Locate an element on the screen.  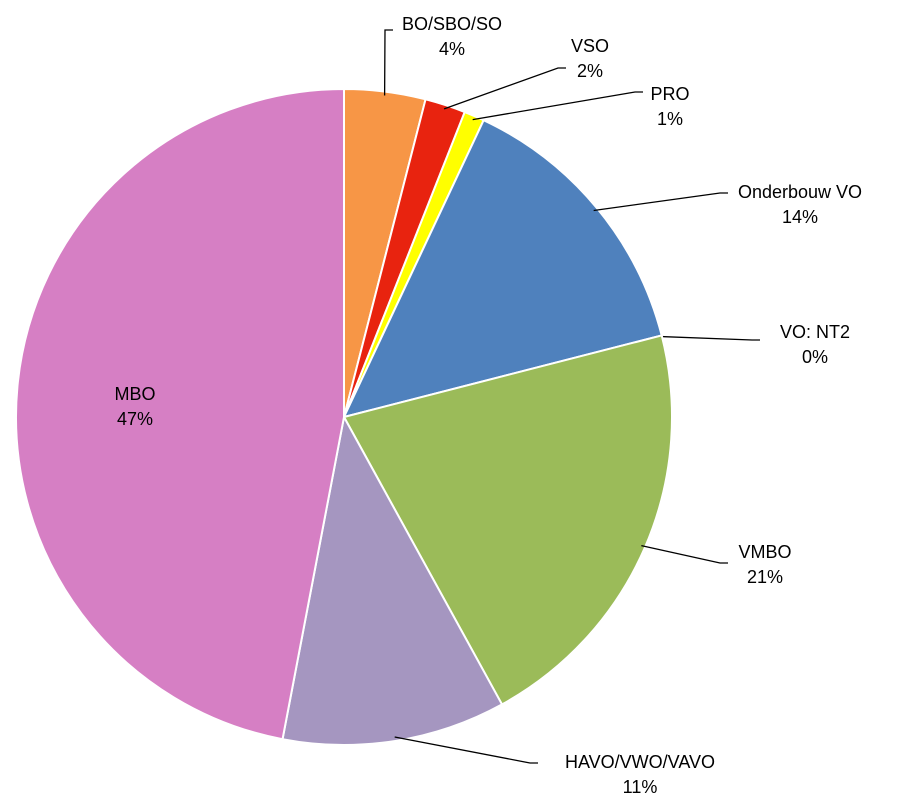
slice-label: BO/SBO/SO is located at coordinates (452, 24).